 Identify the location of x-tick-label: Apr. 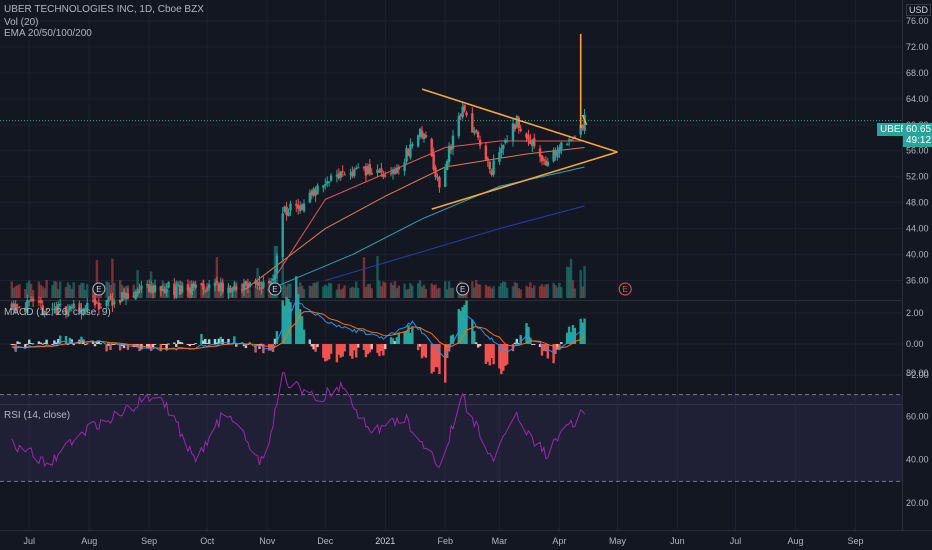
(559, 541).